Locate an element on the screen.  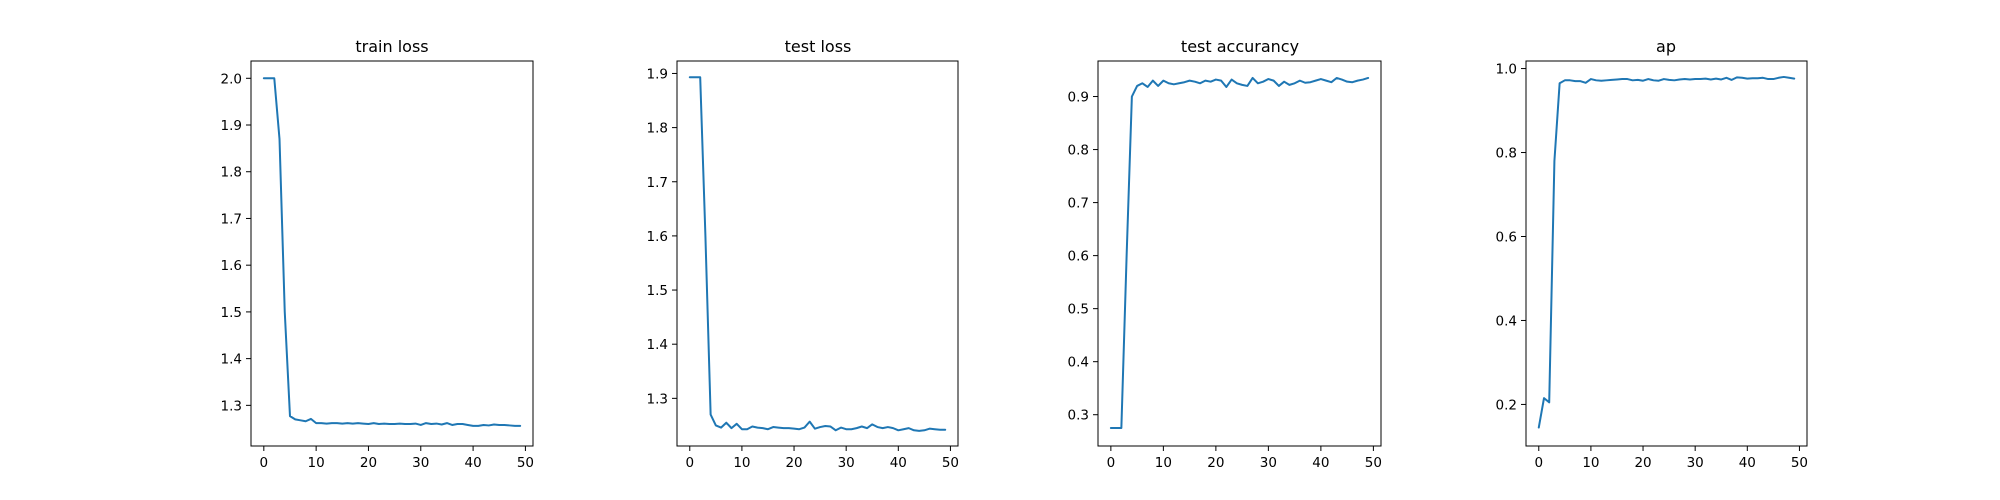
y-tick-label: 1.0 is located at coordinates (1506, 70).